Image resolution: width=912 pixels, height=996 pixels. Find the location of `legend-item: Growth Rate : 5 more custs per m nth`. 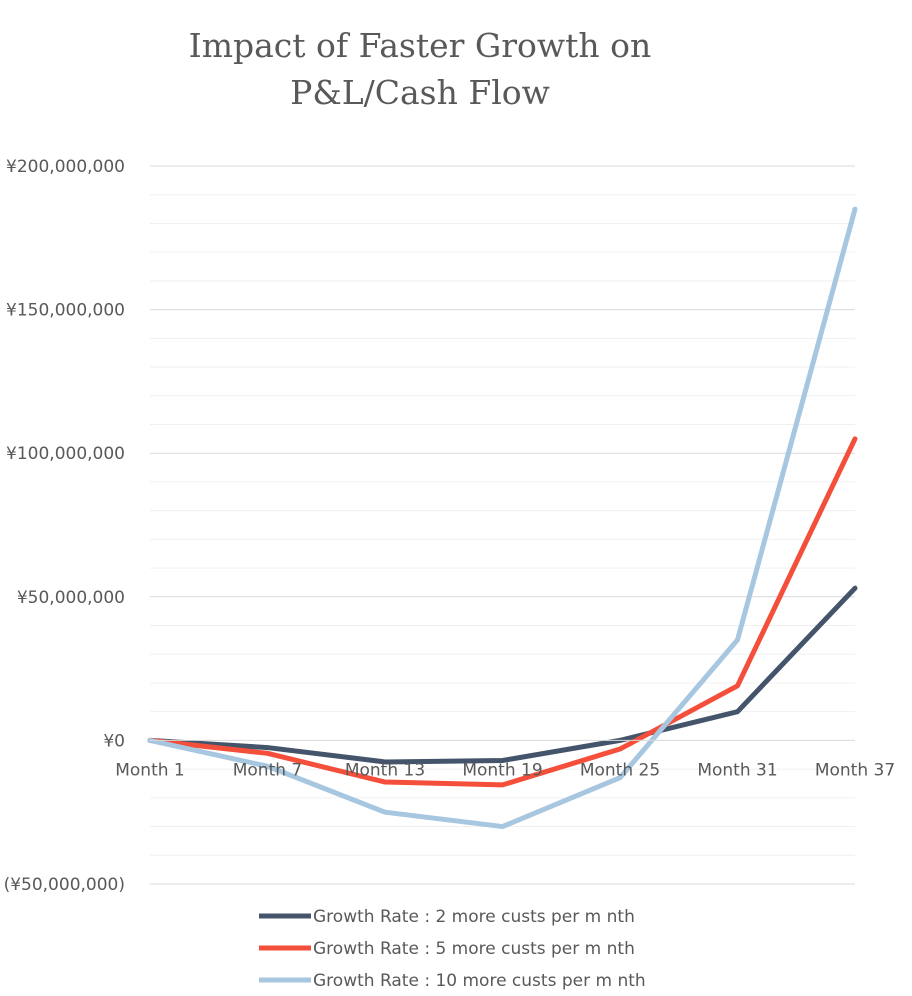

legend-item: Growth Rate : 5 more custs per m nth is located at coordinates (447, 949).